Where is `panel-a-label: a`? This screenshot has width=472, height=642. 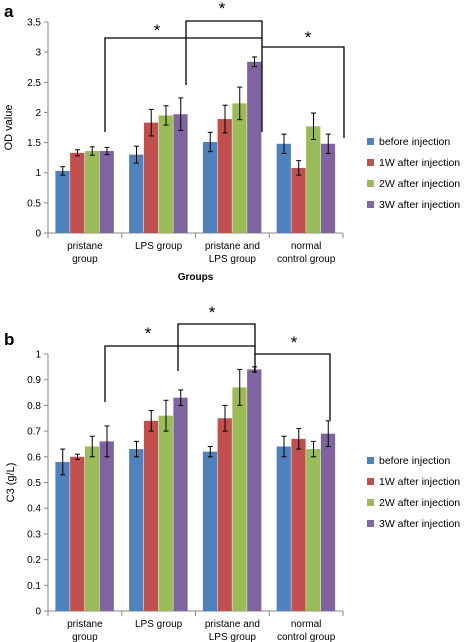 panel-a-label: a is located at coordinates (9, 11).